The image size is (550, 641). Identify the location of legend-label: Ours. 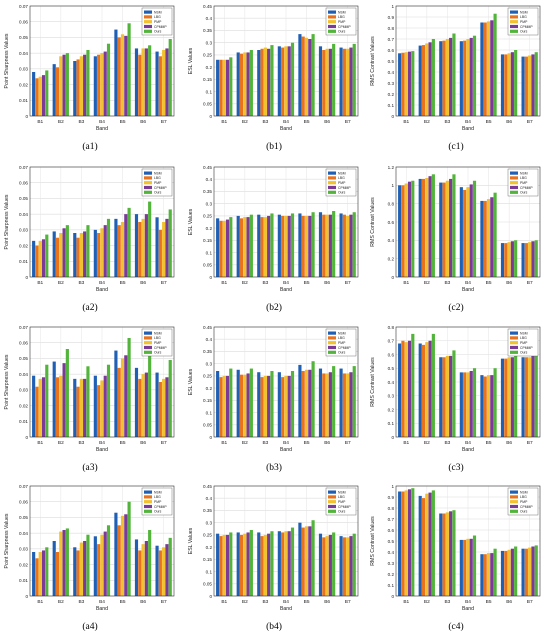
(342, 193).